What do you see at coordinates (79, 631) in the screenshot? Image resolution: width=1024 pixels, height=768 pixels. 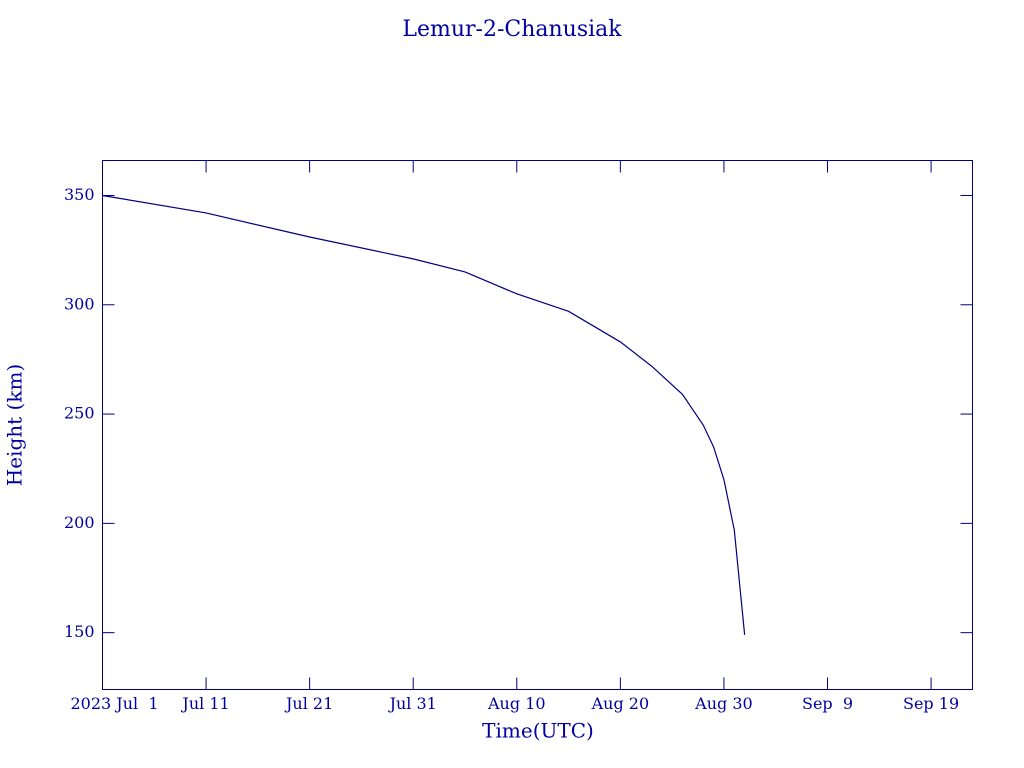 I see `y-tick-label: 150` at bounding box center [79, 631].